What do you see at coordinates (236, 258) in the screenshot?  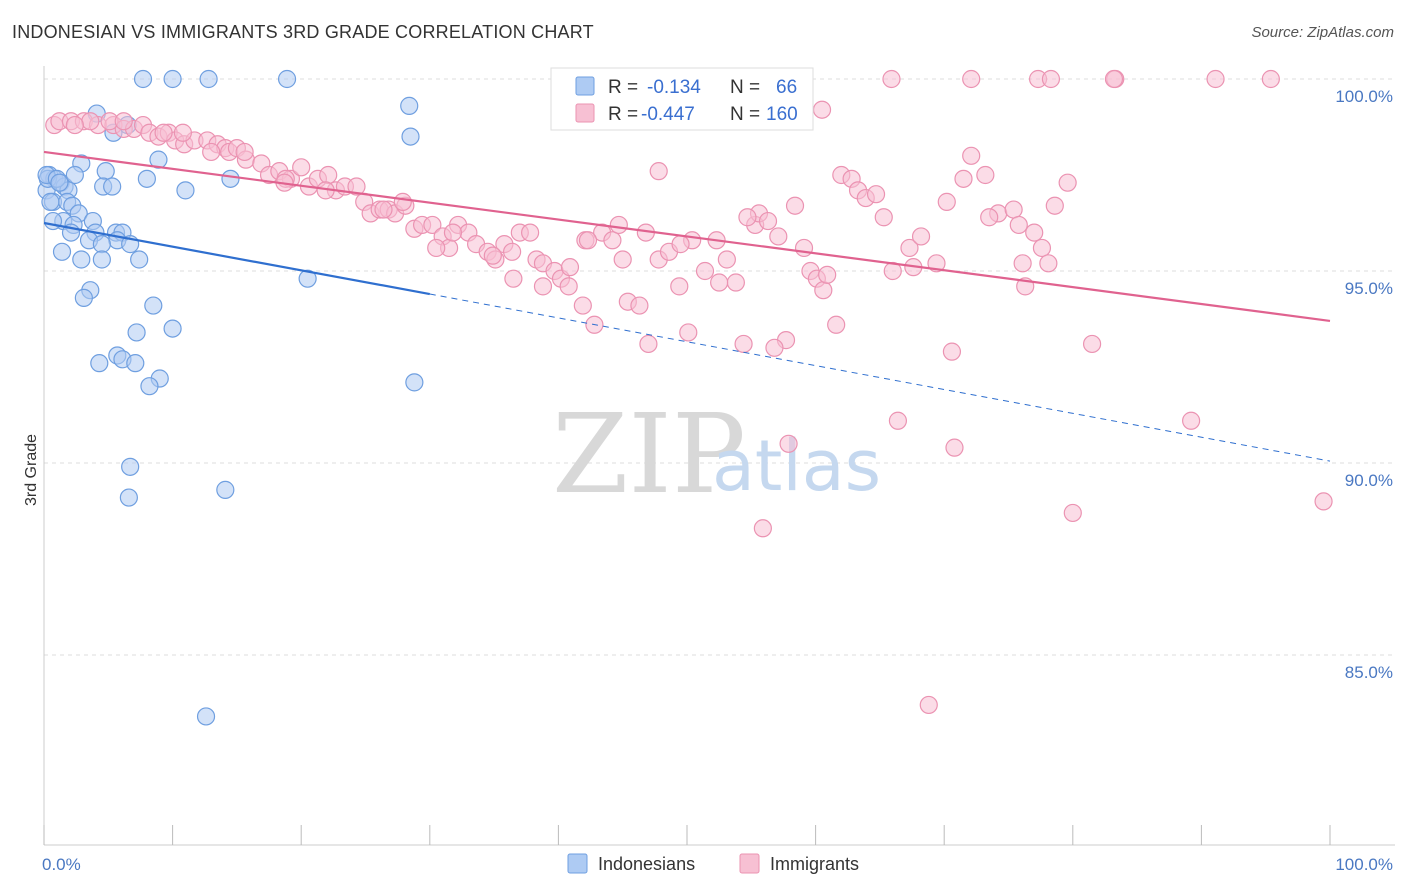 I see `trend-line-indonesians` at bounding box center [236, 258].